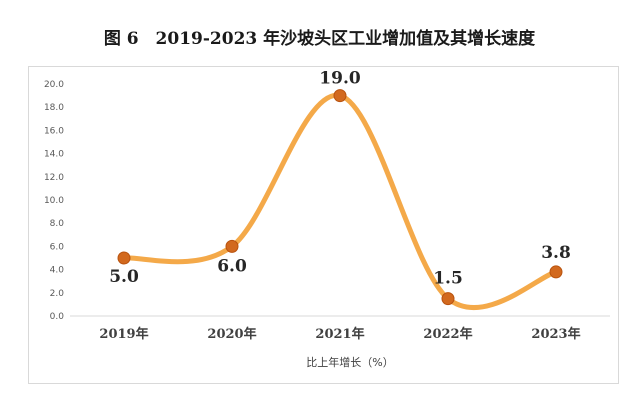 This screenshot has height=408, width=639. I want to click on y-tick-label: 8.0, so click(57, 224).